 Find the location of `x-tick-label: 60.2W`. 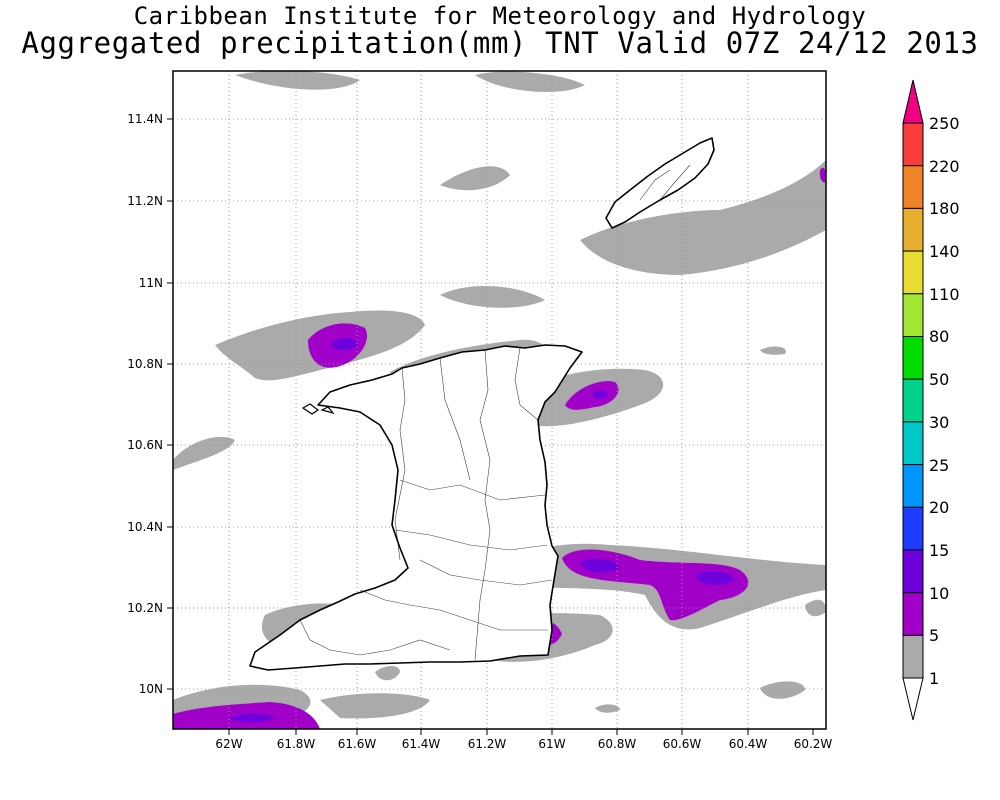

x-tick-label: 60.2W is located at coordinates (813, 744).